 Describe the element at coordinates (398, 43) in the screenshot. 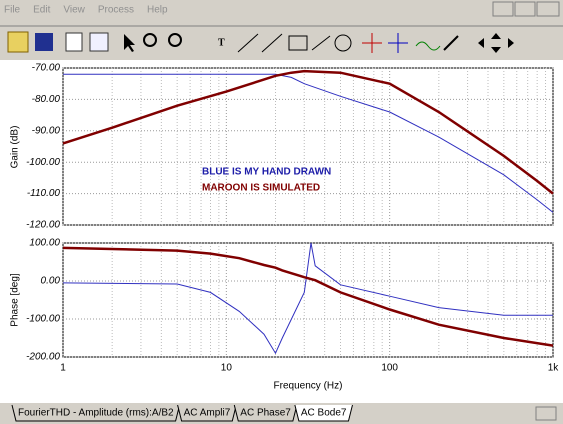

I see `cursor-b-icon` at that location.